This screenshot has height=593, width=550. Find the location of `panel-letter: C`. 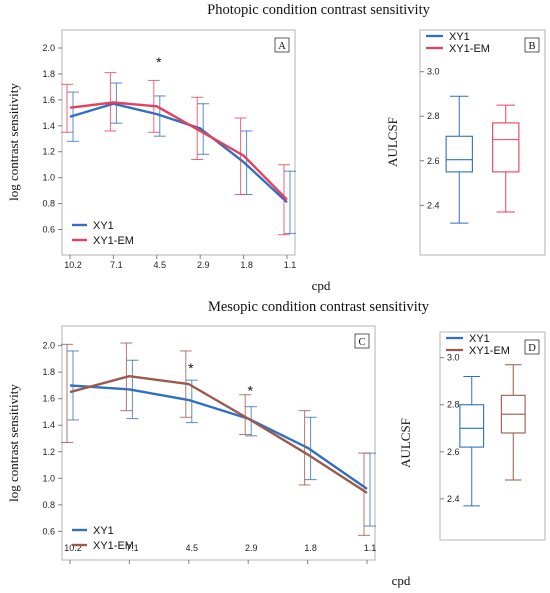

panel-letter: C is located at coordinates (361, 342).